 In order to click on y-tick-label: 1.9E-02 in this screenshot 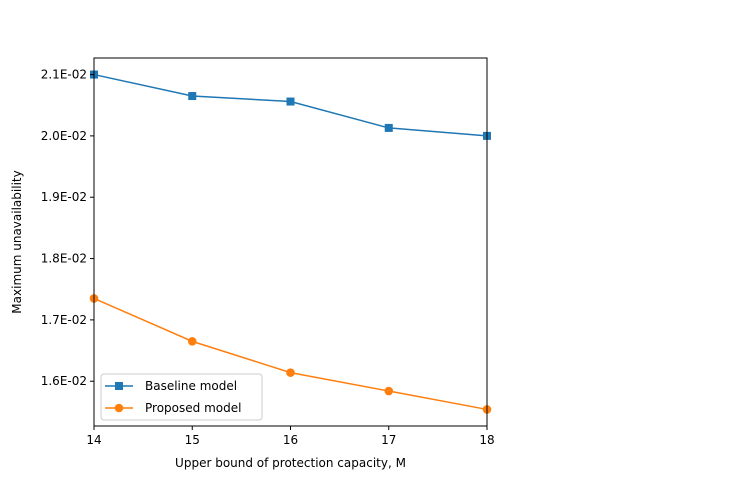, I will do `click(64, 197)`.